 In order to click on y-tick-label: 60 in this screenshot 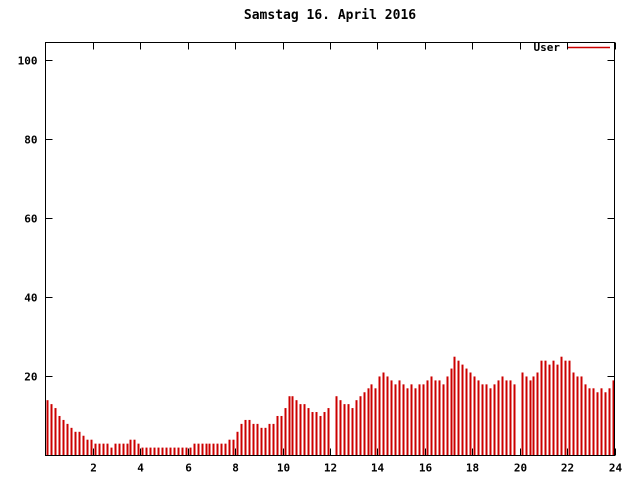, I will do `click(30, 219)`.